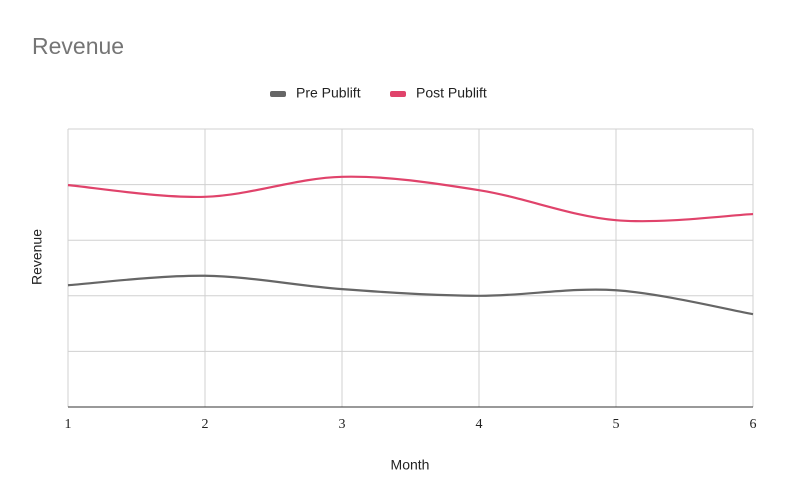 The height and width of the screenshot is (500, 800). What do you see at coordinates (37, 257) in the screenshot?
I see `y-axis-label: Revenue` at bounding box center [37, 257].